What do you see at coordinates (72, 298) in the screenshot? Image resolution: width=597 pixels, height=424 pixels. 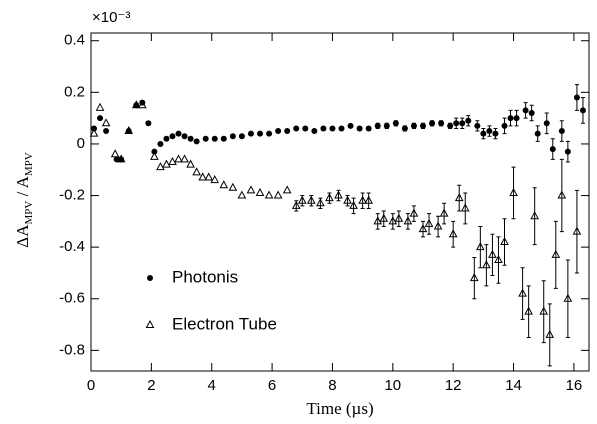 I see `y-tick-label: -0.6` at bounding box center [72, 298].